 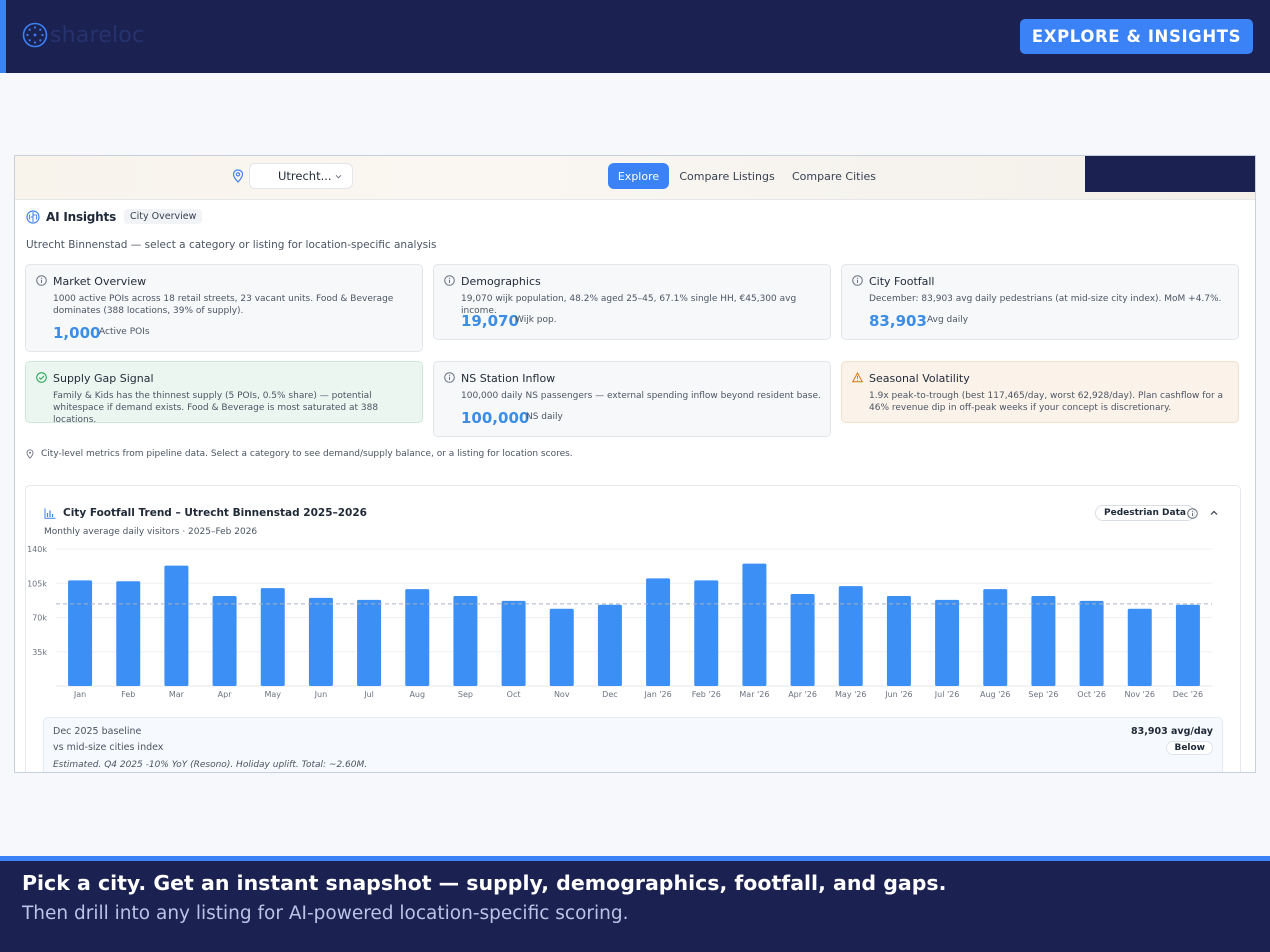 What do you see at coordinates (321, 694) in the screenshot?
I see `x-tick-label: Jun` at bounding box center [321, 694].